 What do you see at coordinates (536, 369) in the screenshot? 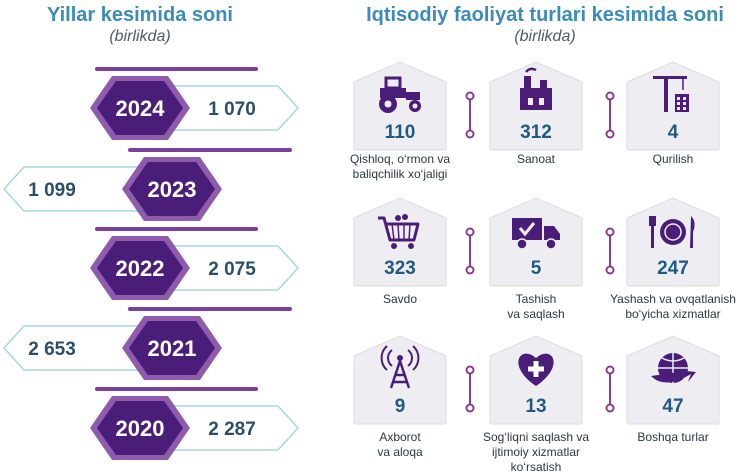
I see `heart-plus-icon` at bounding box center [536, 369].